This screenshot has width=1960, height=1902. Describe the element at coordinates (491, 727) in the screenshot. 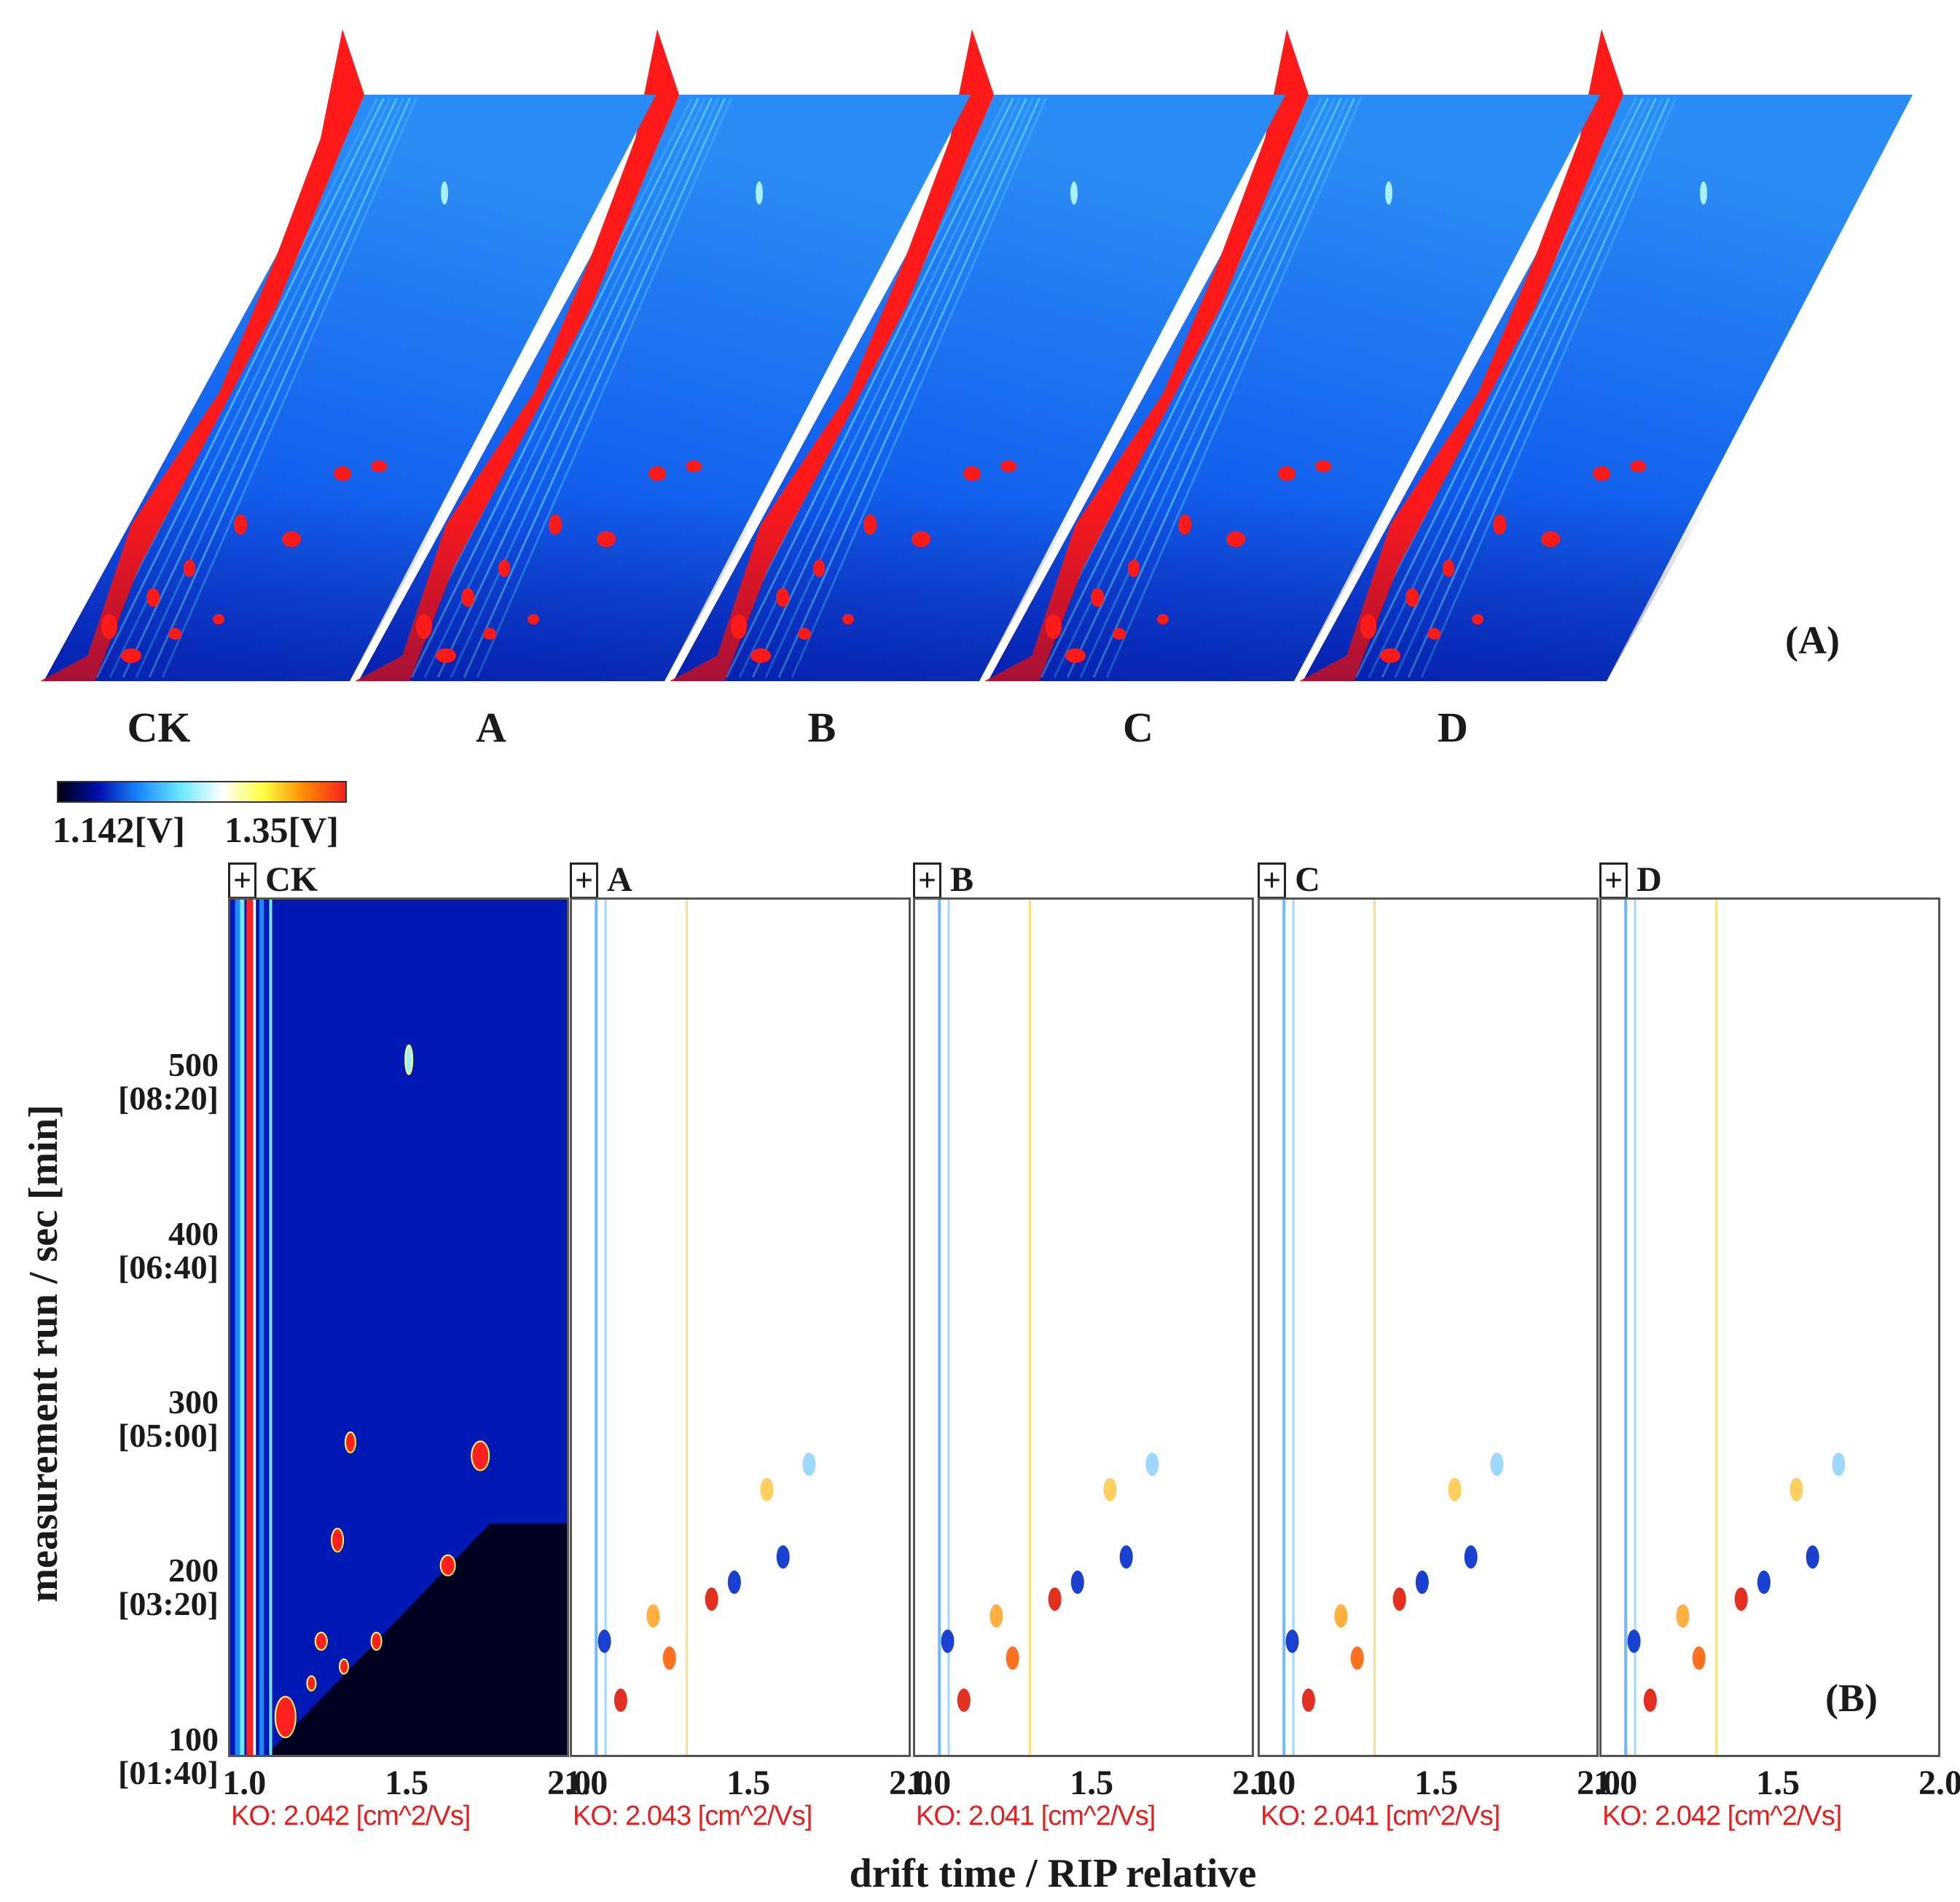

I see `sample-label-a: A` at that location.